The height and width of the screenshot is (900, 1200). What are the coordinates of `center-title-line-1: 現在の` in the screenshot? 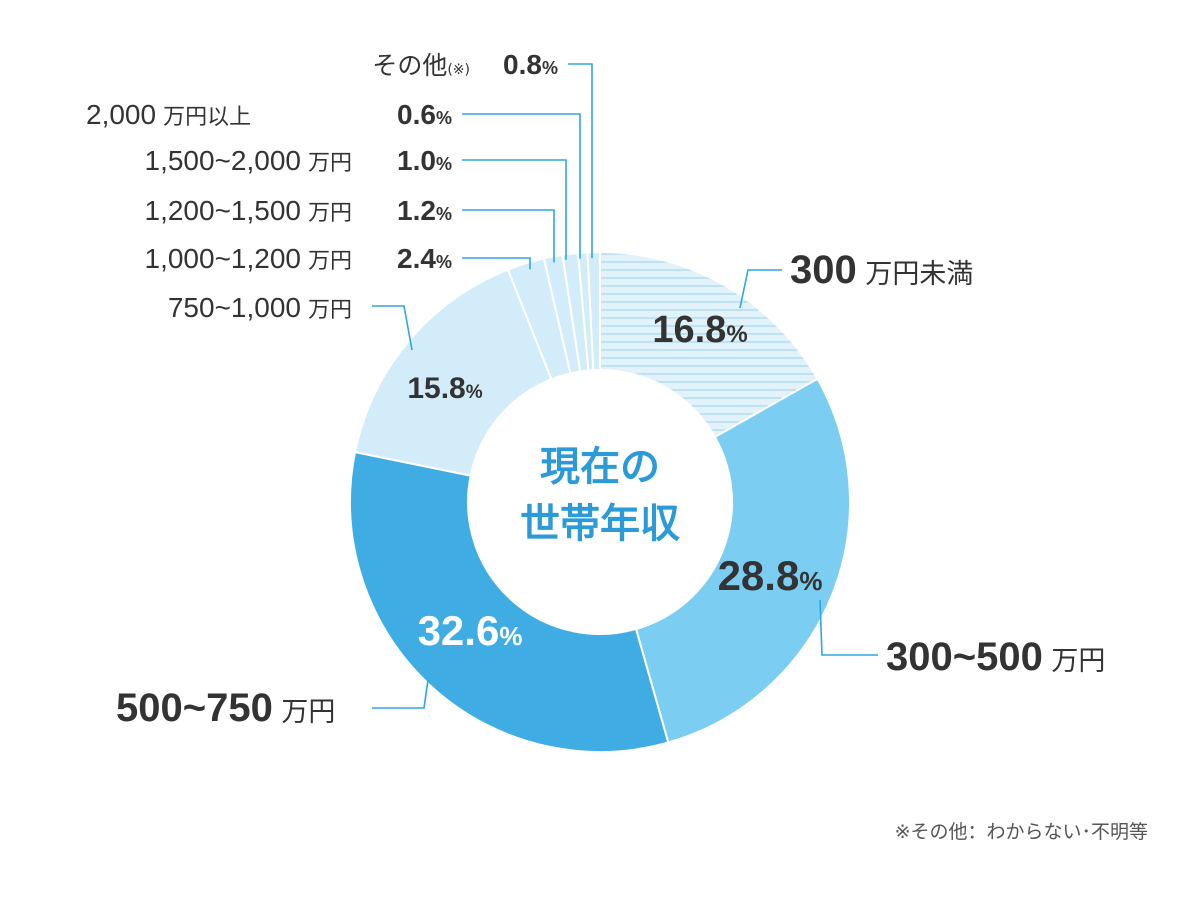 It's located at (600, 467).